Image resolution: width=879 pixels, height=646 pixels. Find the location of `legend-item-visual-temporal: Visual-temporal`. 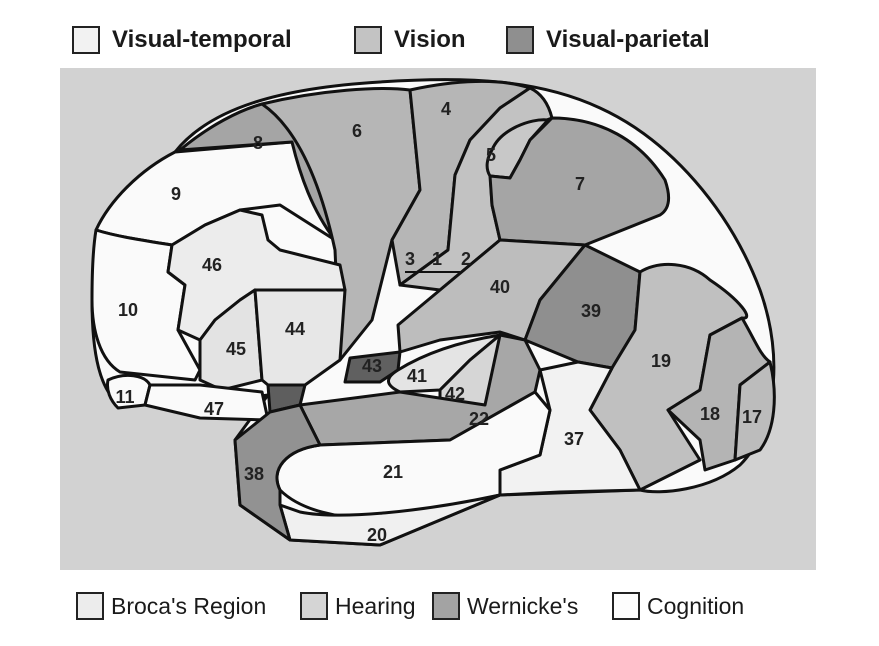

legend-item-visual-temporal: Visual-temporal is located at coordinates (182, 40).